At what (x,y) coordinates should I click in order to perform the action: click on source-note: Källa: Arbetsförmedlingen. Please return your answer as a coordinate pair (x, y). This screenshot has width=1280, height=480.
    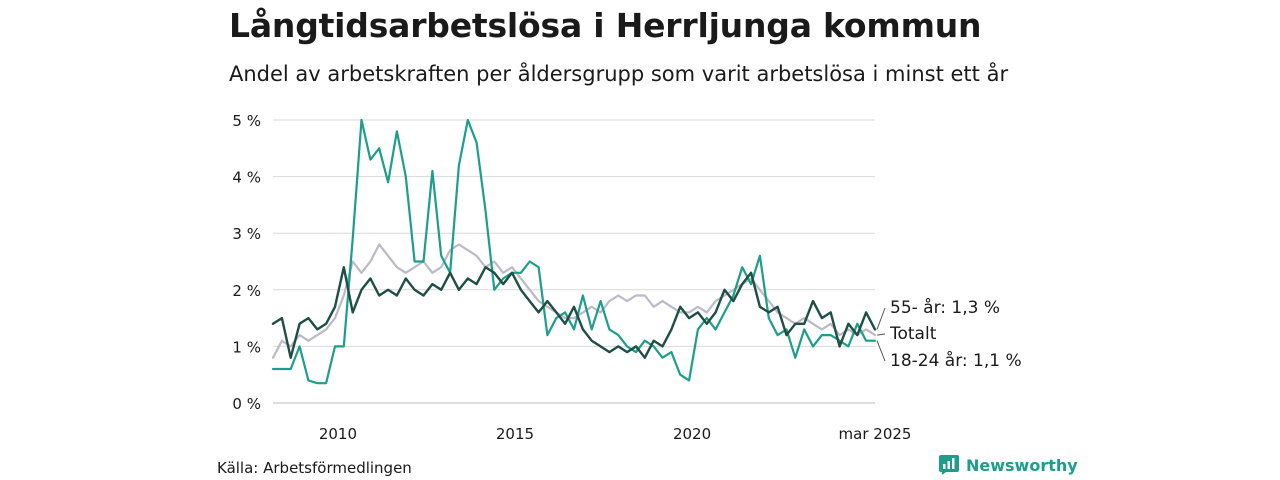
    Looking at the image, I should click on (314, 468).